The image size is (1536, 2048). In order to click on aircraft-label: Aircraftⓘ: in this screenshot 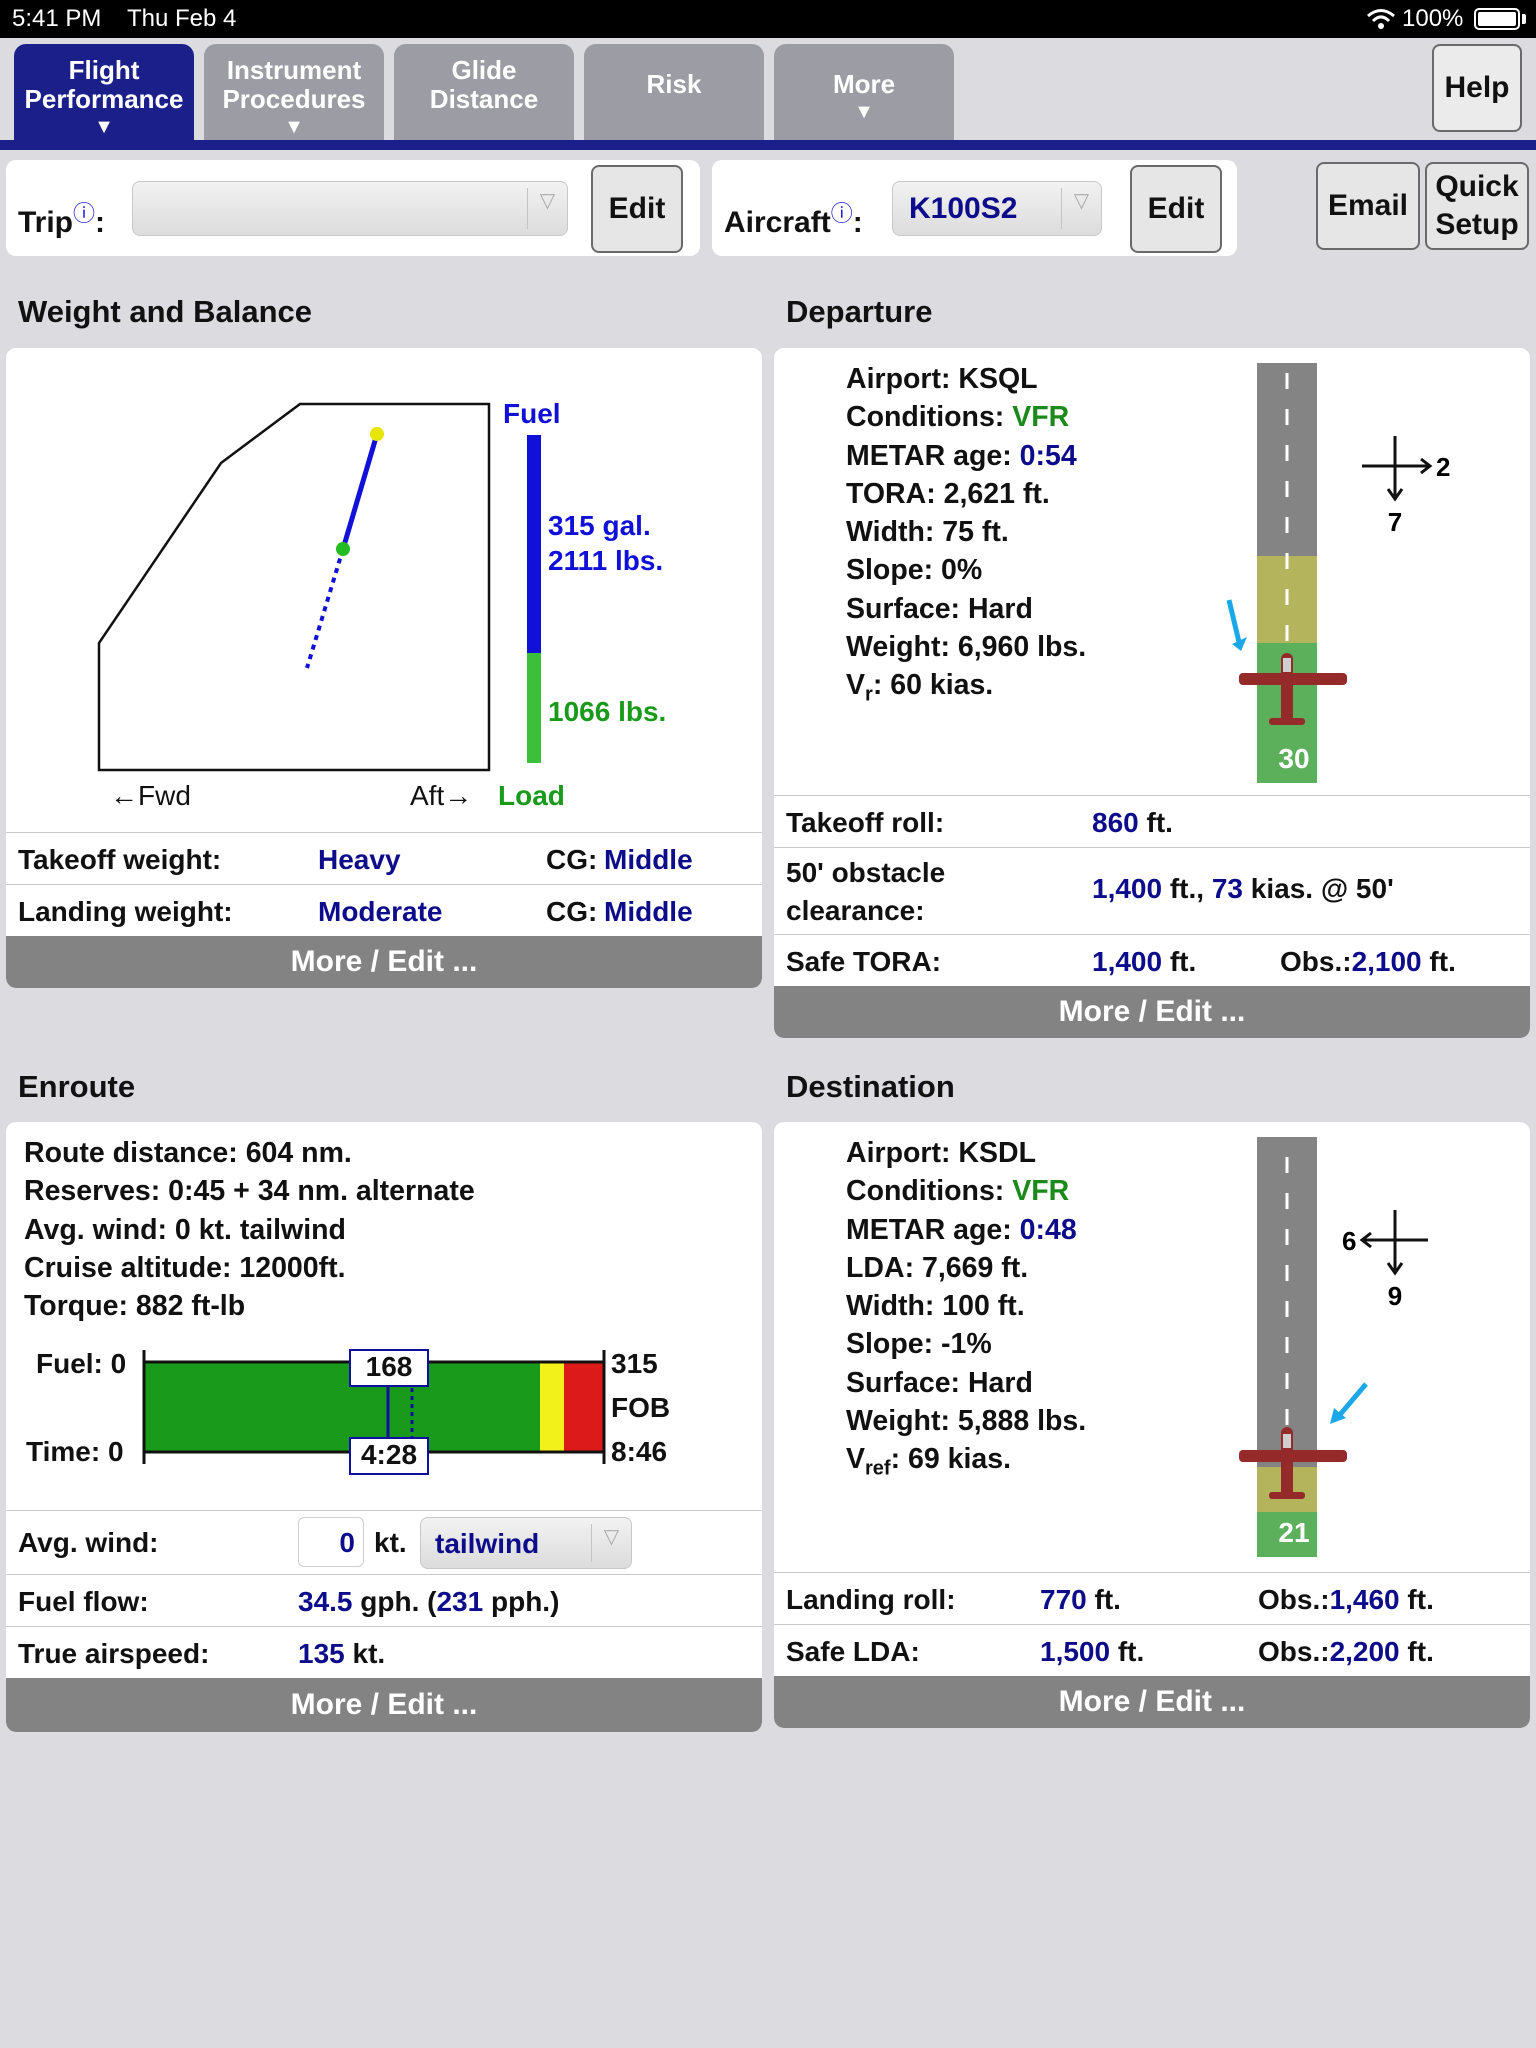, I will do `click(793, 220)`.